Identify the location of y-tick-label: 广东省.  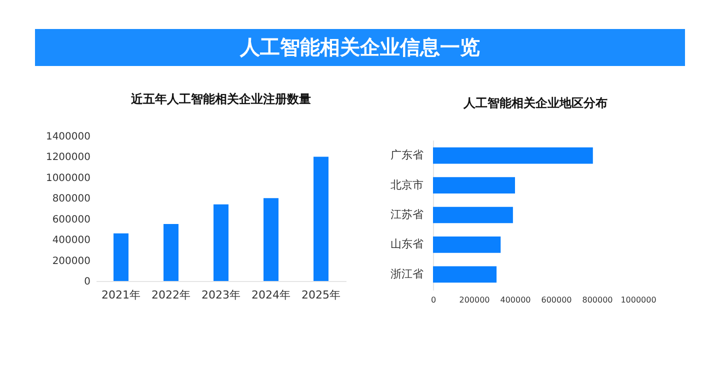
(407, 155).